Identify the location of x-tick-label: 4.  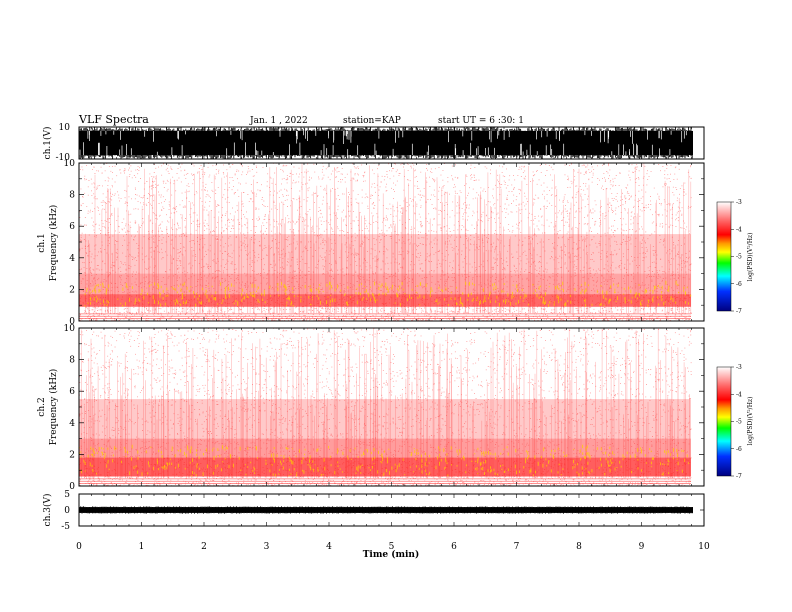
(329, 547).